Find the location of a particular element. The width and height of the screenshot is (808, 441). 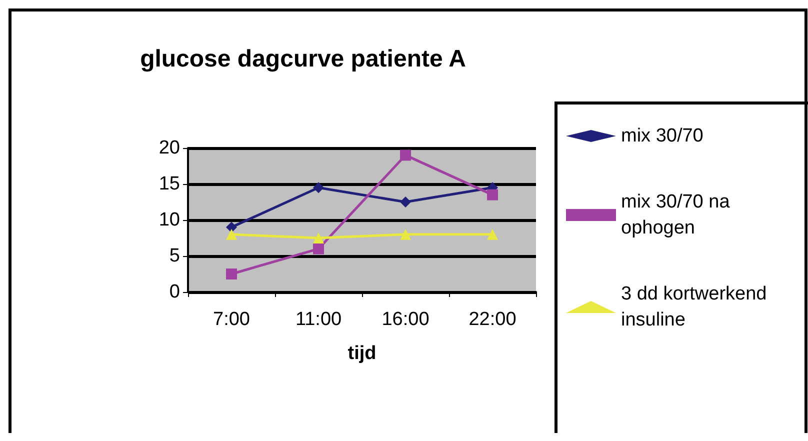

y-tick-label: 5 is located at coordinates (174, 256).